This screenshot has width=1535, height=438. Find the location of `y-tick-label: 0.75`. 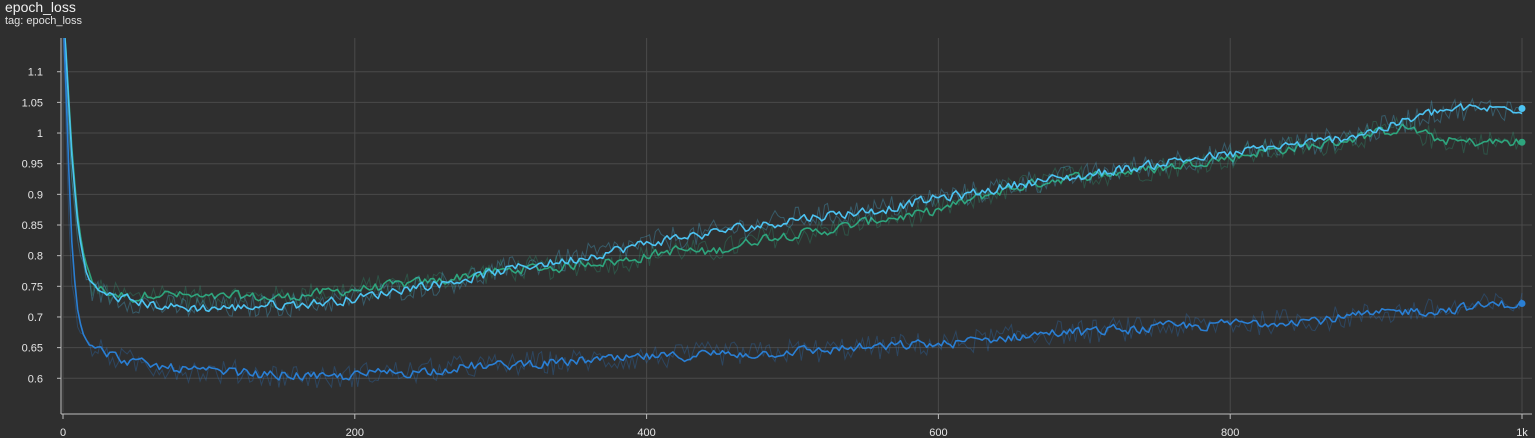

y-tick-label: 0.75 is located at coordinates (32, 287).